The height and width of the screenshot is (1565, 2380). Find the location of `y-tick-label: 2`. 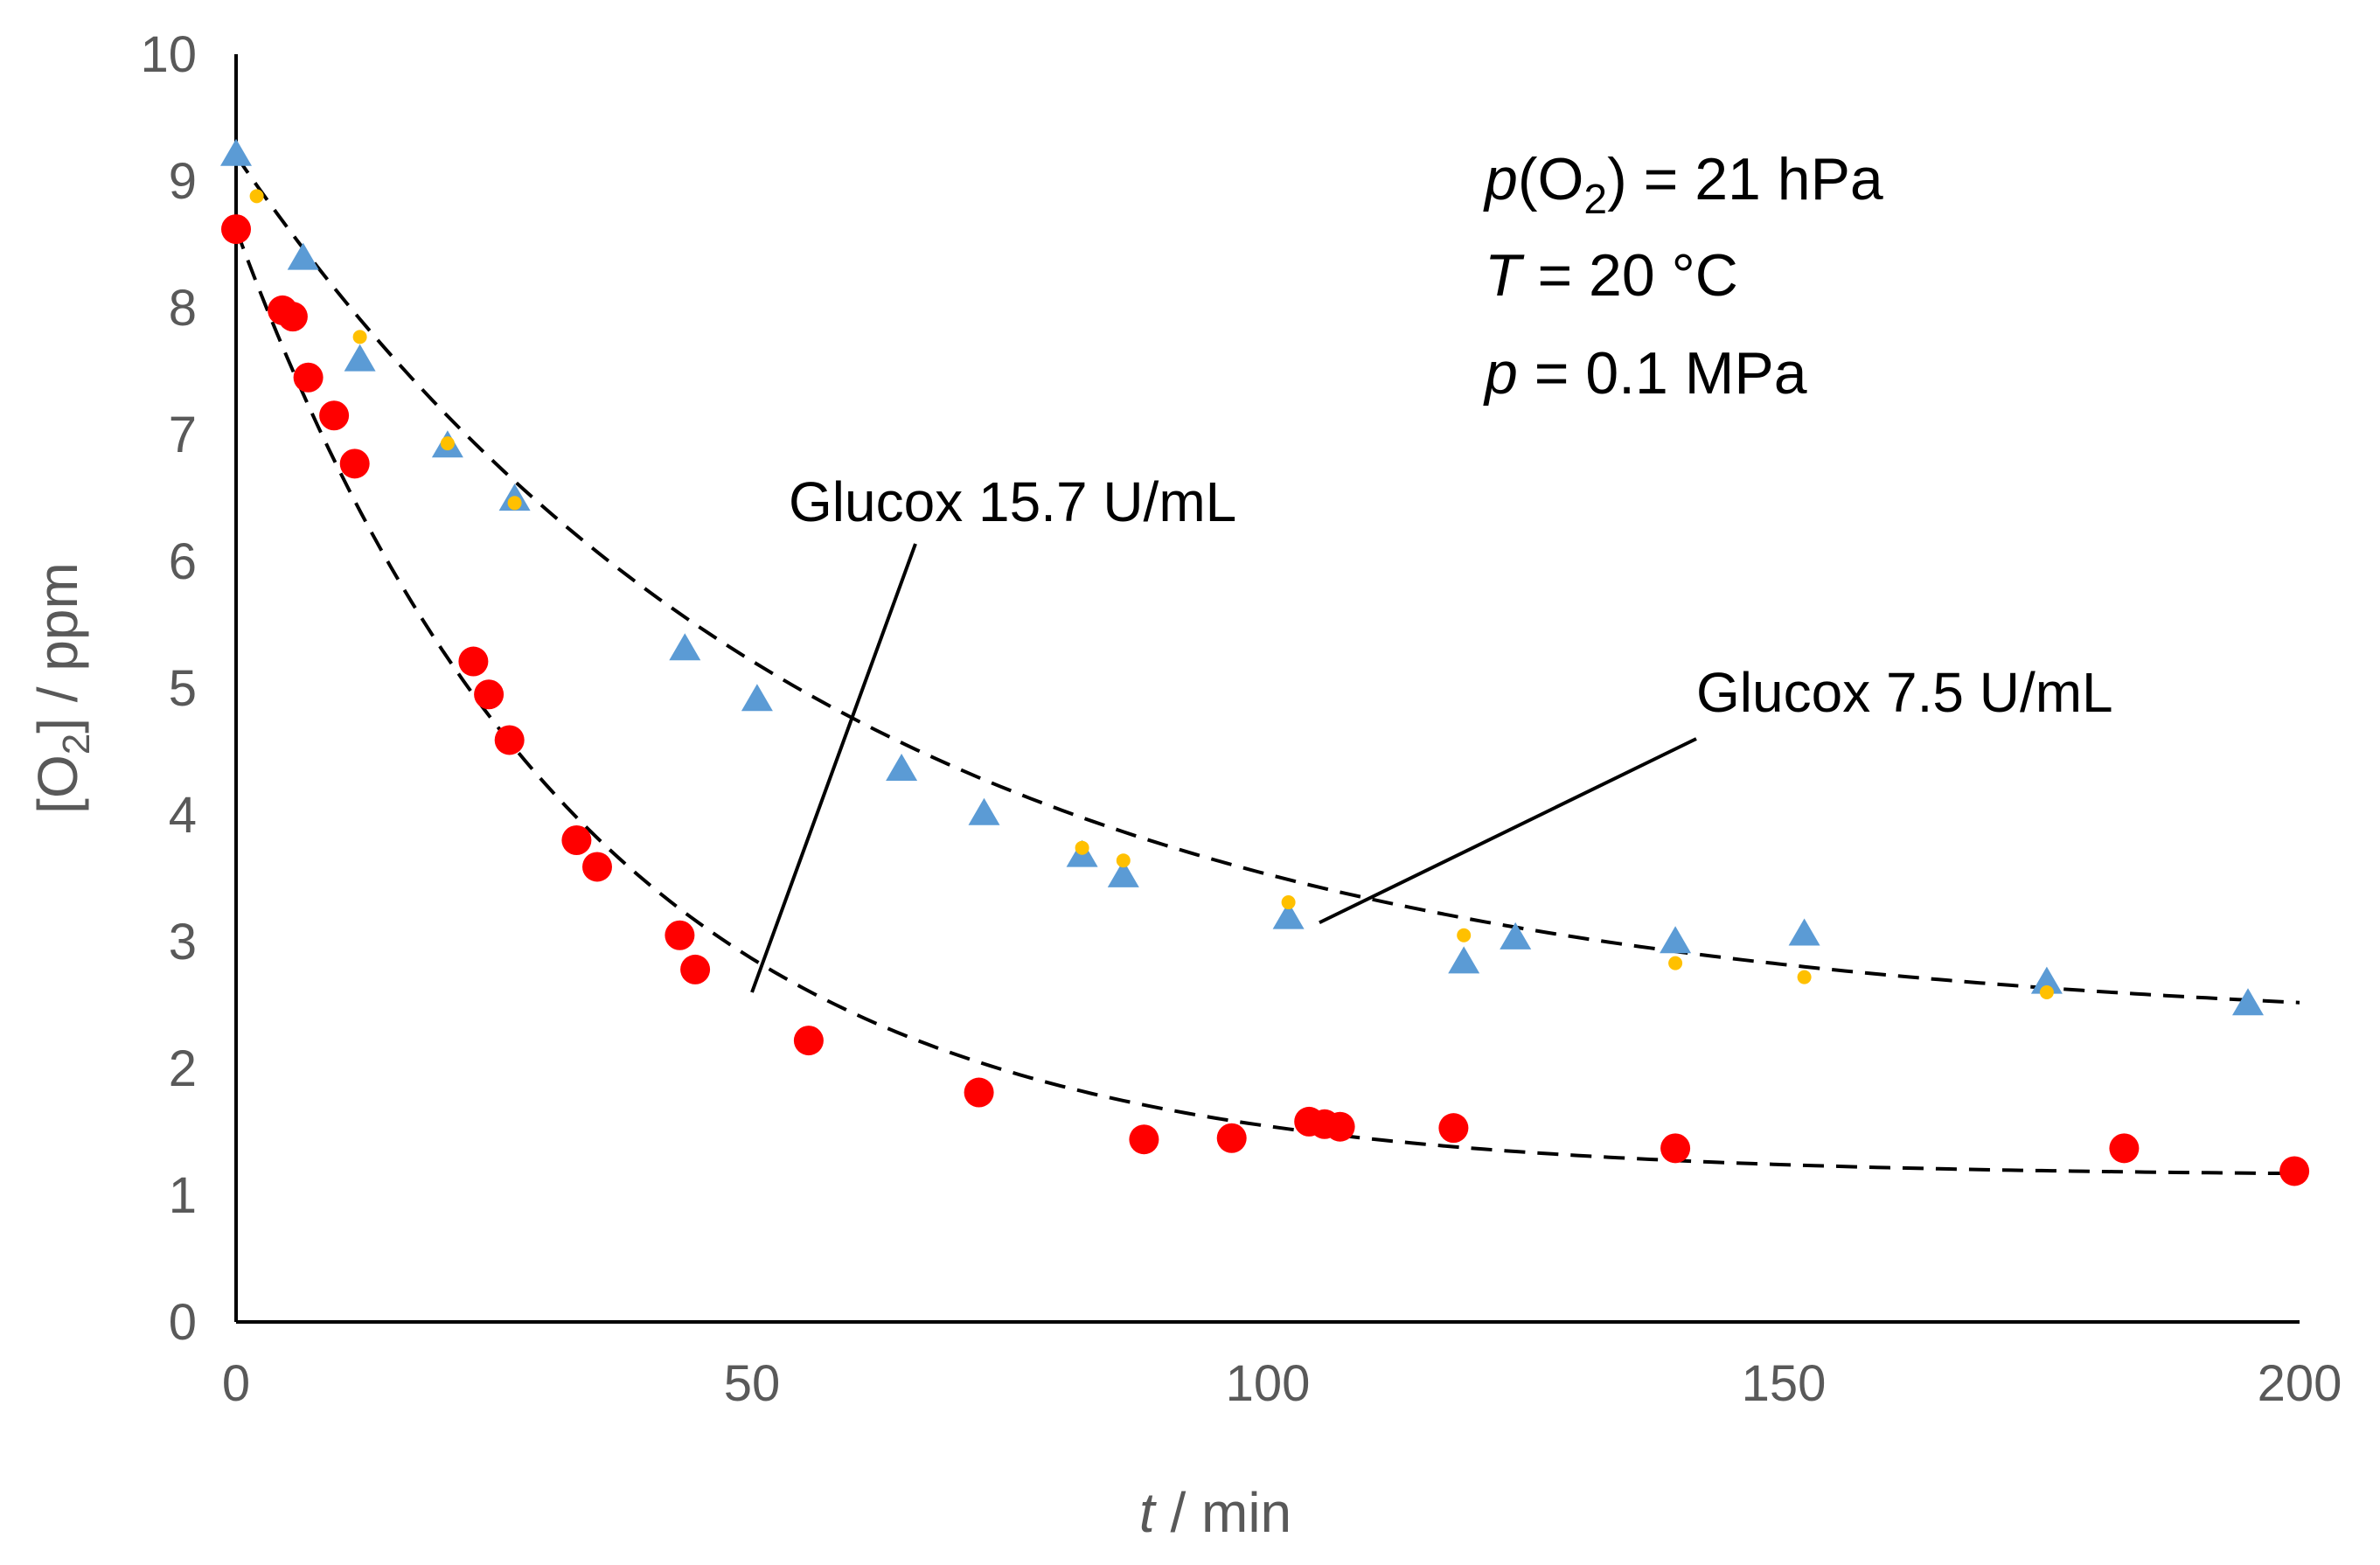

y-tick-label: 2 is located at coordinates (183, 1068).